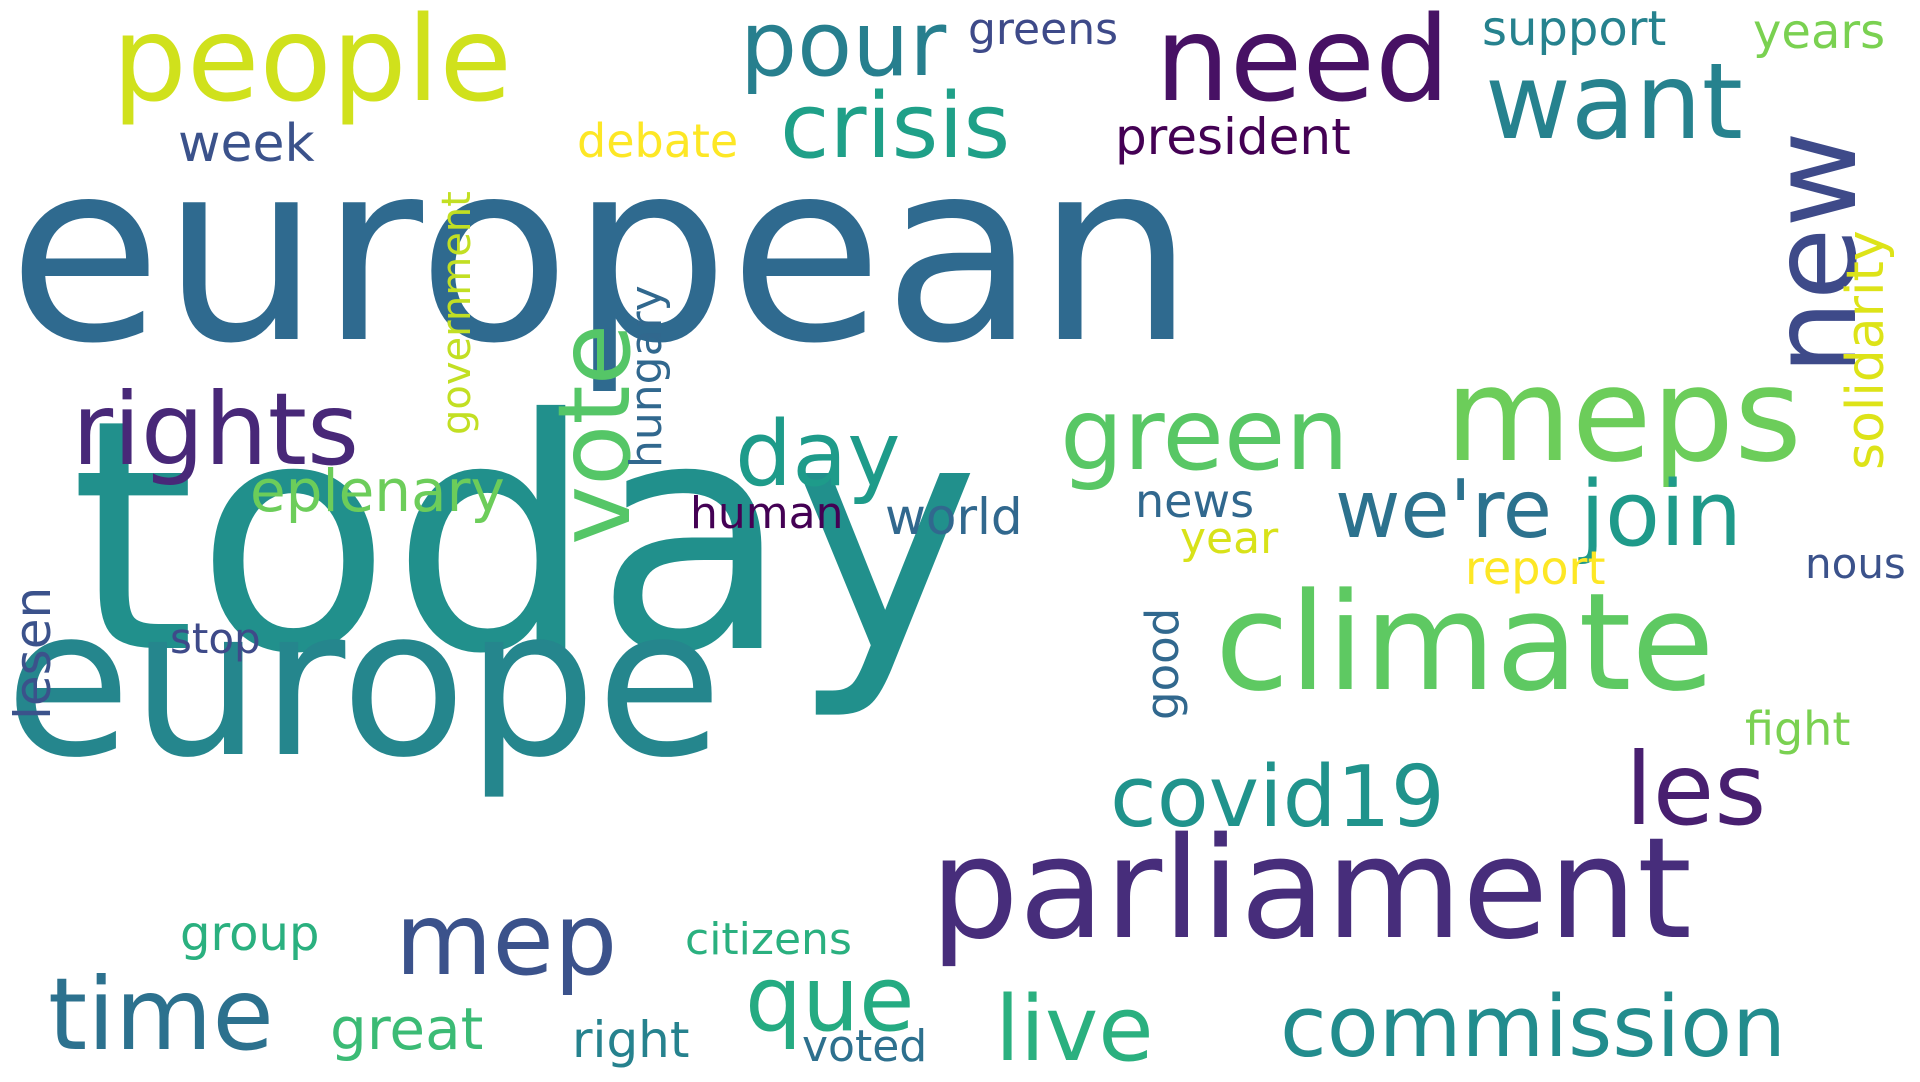  I want to click on word-parliament: parliament, so click(1311, 889).